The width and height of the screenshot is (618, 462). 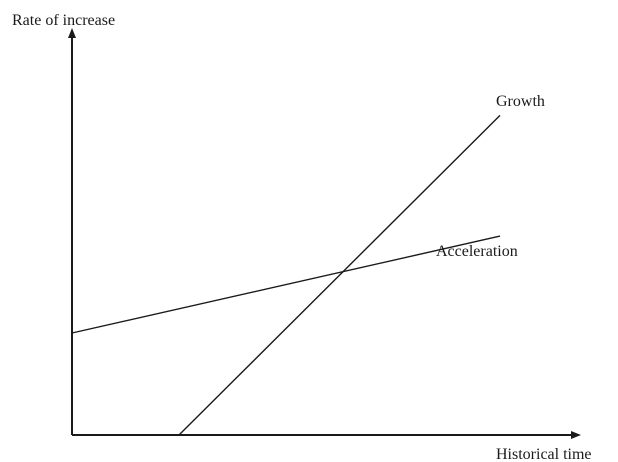 What do you see at coordinates (63, 20) in the screenshot?
I see `y-axis-label: Rate of increase` at bounding box center [63, 20].